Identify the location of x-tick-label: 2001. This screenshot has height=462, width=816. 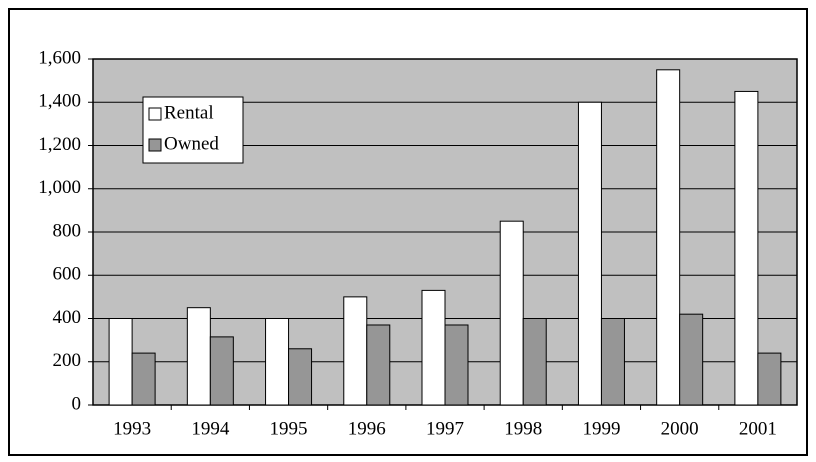
(758, 428).